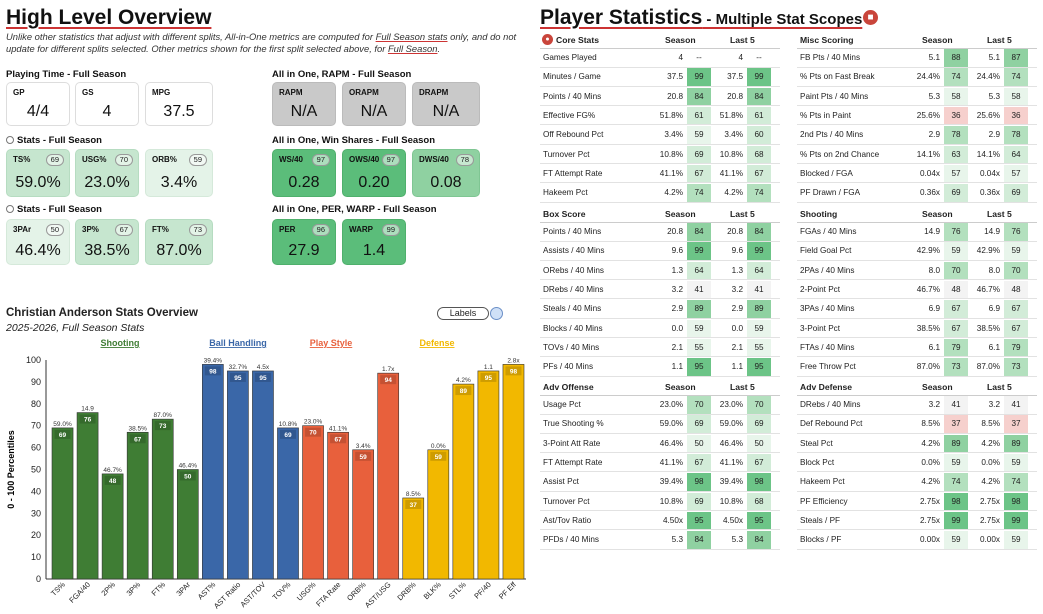 The image size is (1043, 614). I want to click on table-row: Games Played 4 -- 4 --, so click(660, 58).